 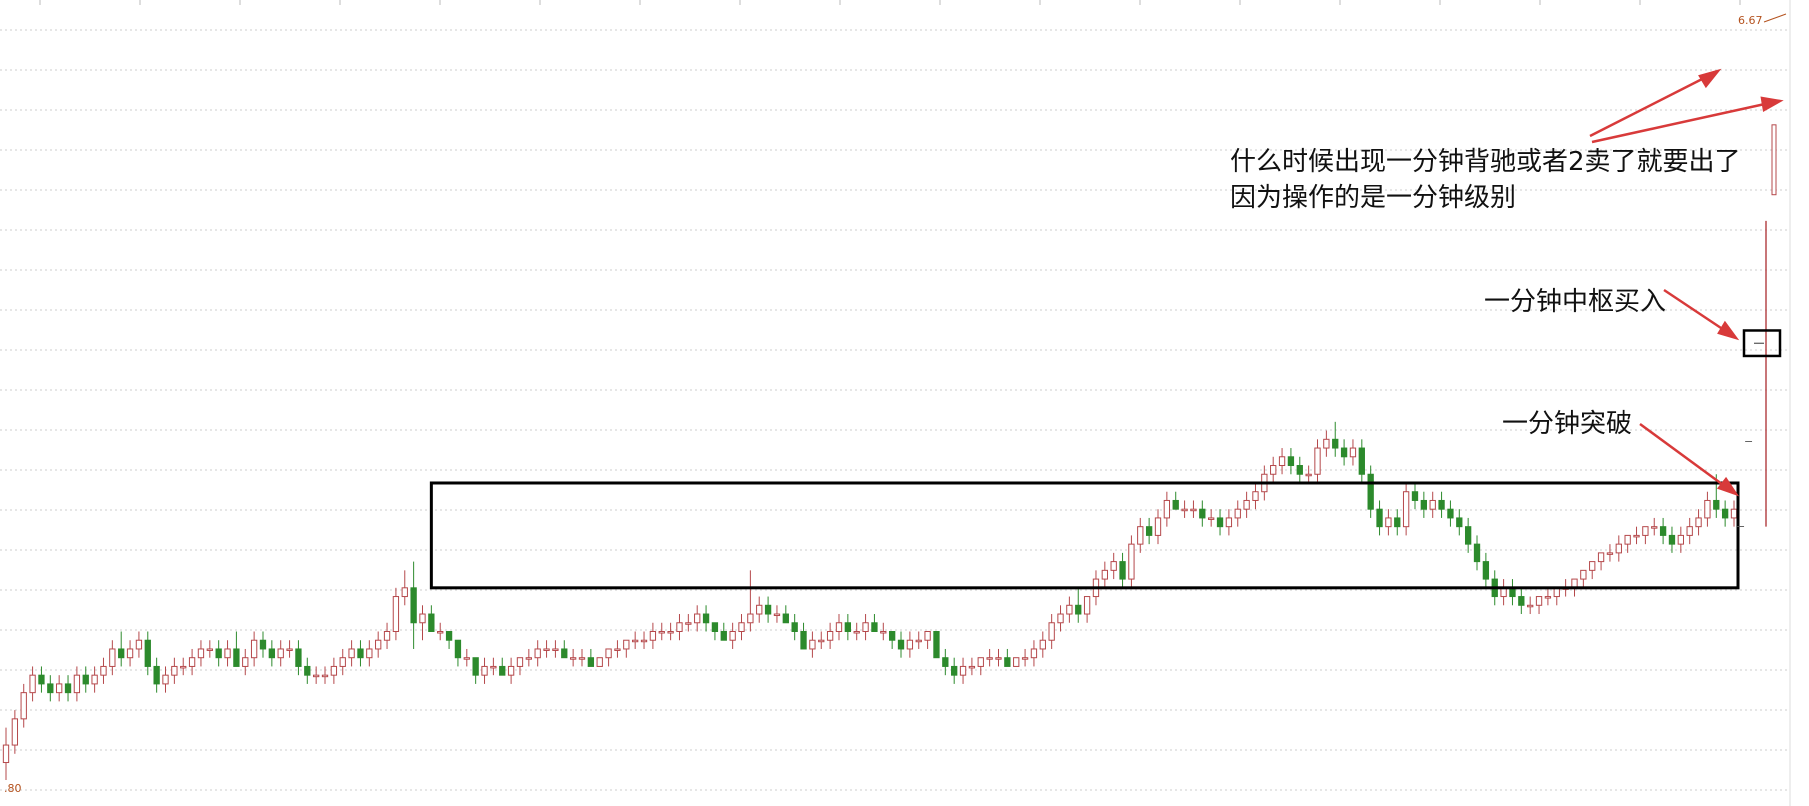 I want to click on arrow-pivot-buy-head, so click(x=1728, y=330).